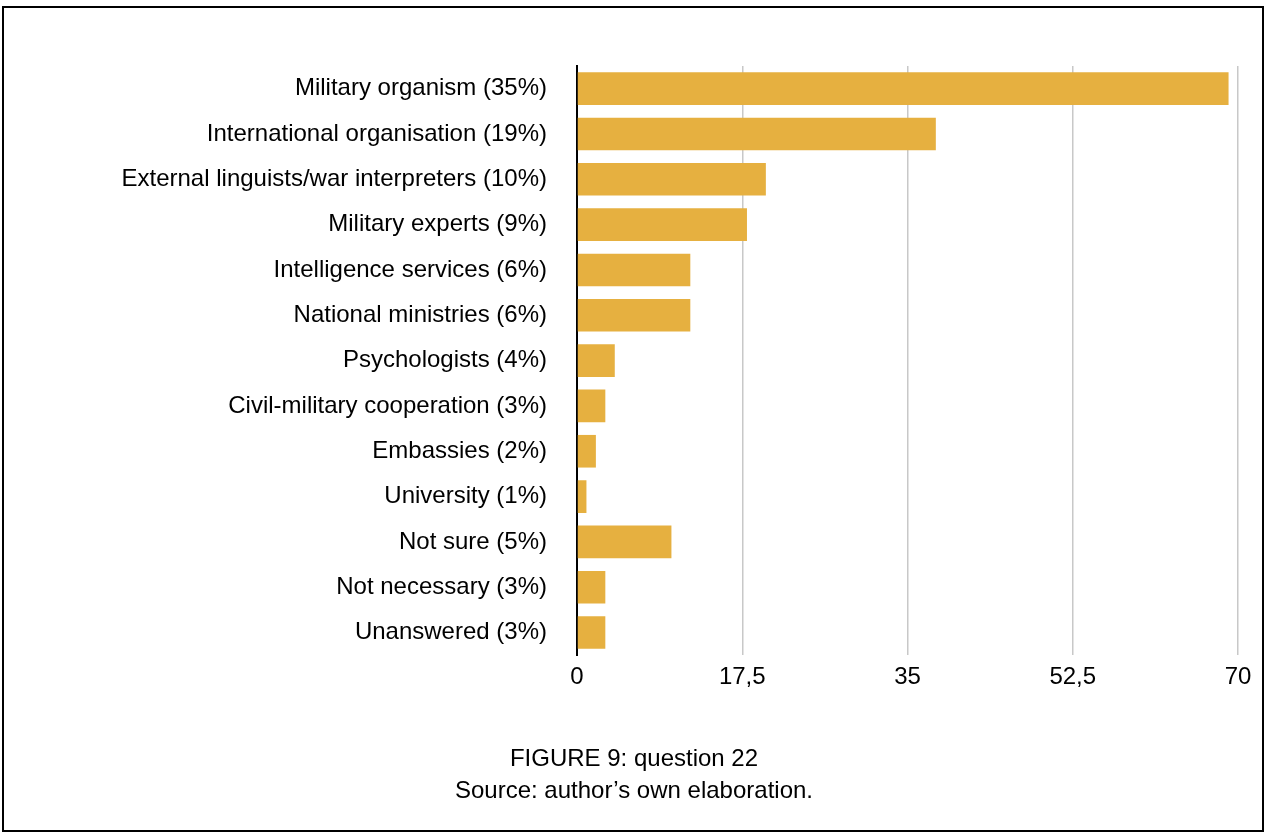 Image resolution: width=1268 pixels, height=836 pixels. What do you see at coordinates (459, 449) in the screenshot?
I see `y-tick-label: Embassies (2%)` at bounding box center [459, 449].